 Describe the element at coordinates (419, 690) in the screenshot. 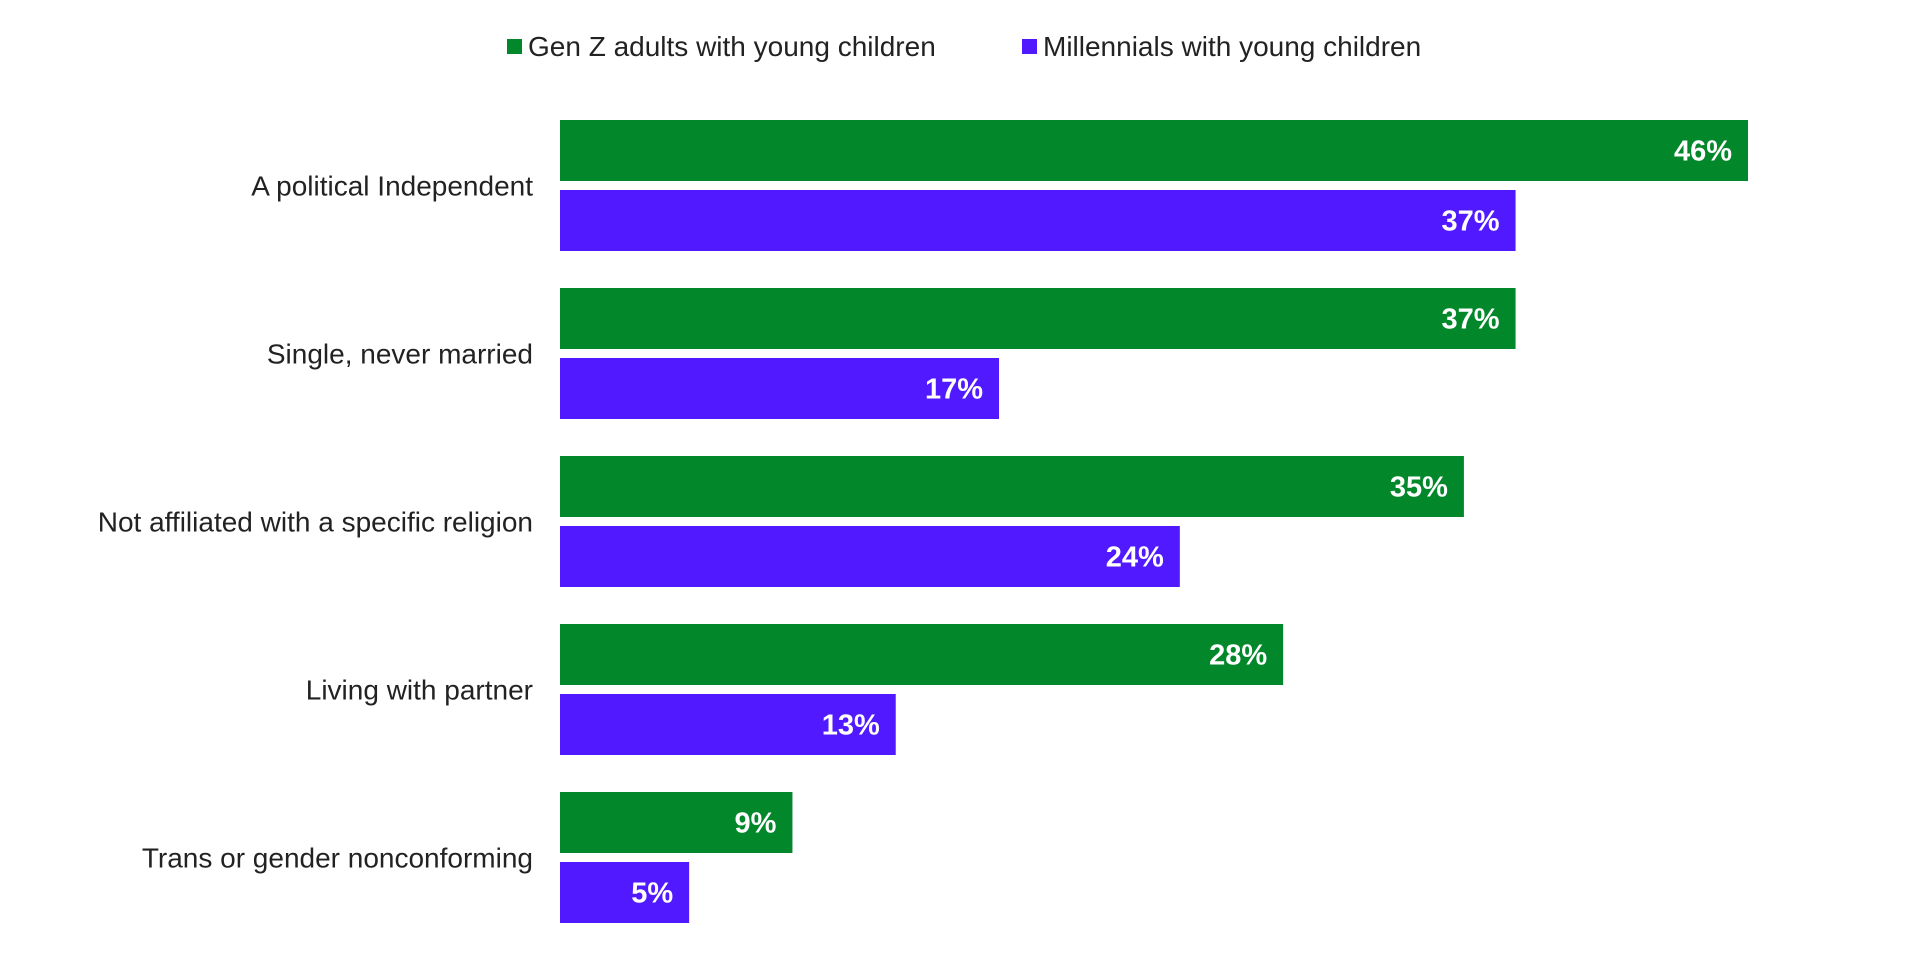

I see `category-label: Living with partner` at that location.